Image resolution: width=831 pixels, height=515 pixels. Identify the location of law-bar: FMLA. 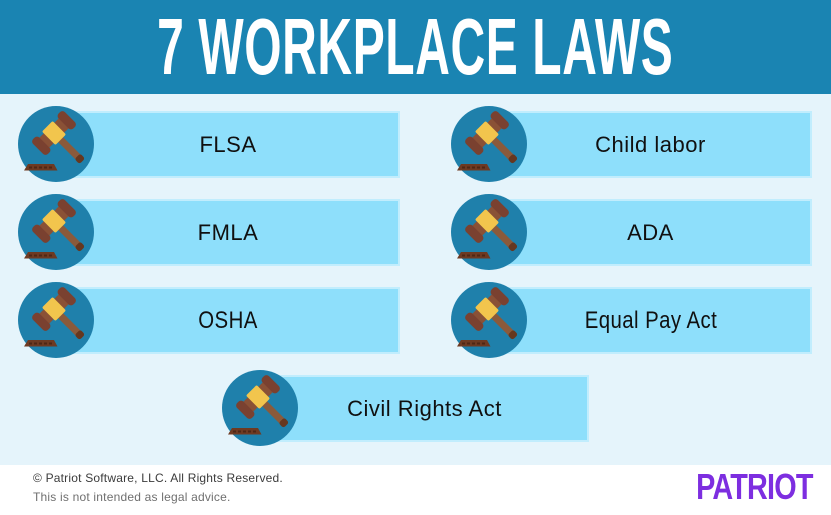
(228, 232).